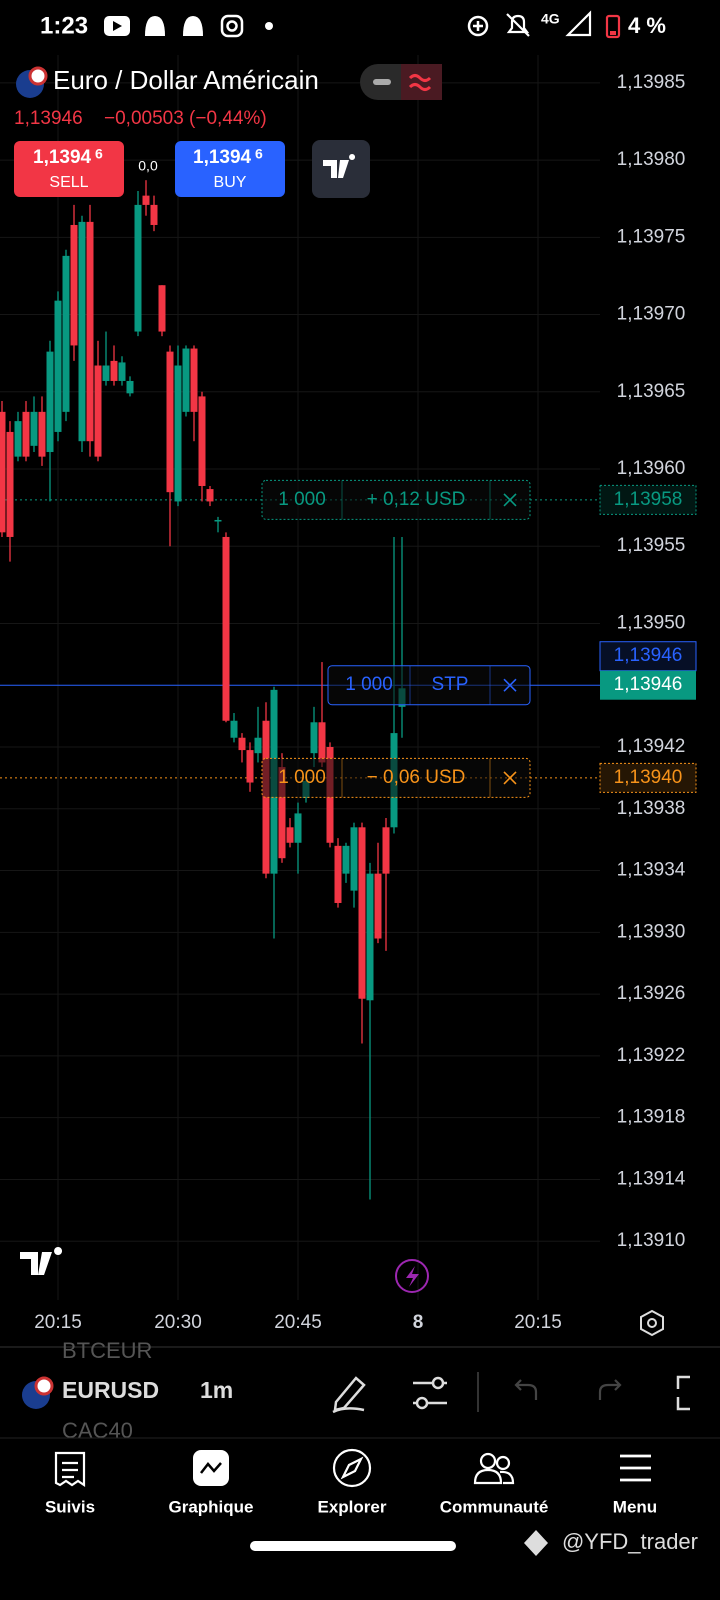 This screenshot has width=720, height=1600. What do you see at coordinates (578, 23) in the screenshot?
I see `signal-icon` at bounding box center [578, 23].